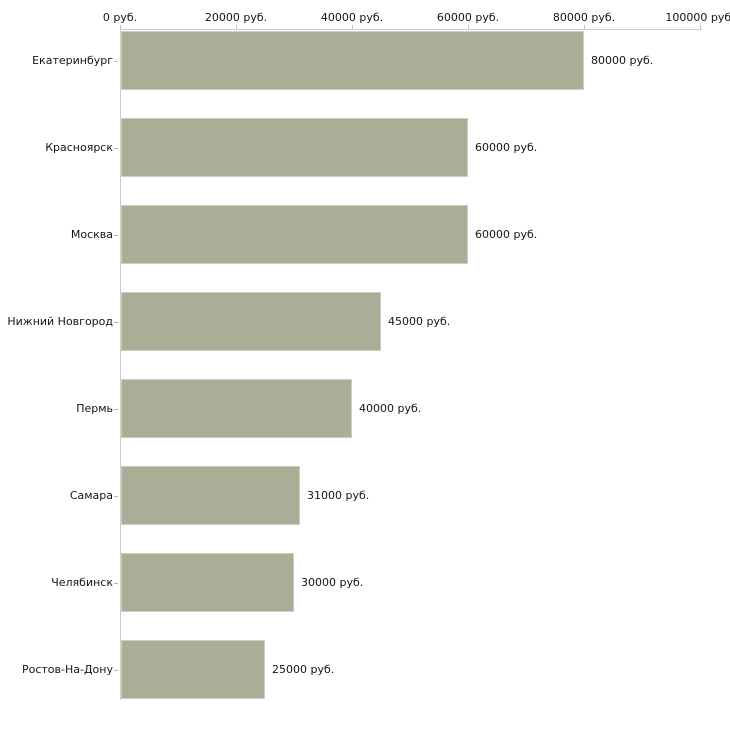  I want to click on category-label: Москва, so click(91, 234).